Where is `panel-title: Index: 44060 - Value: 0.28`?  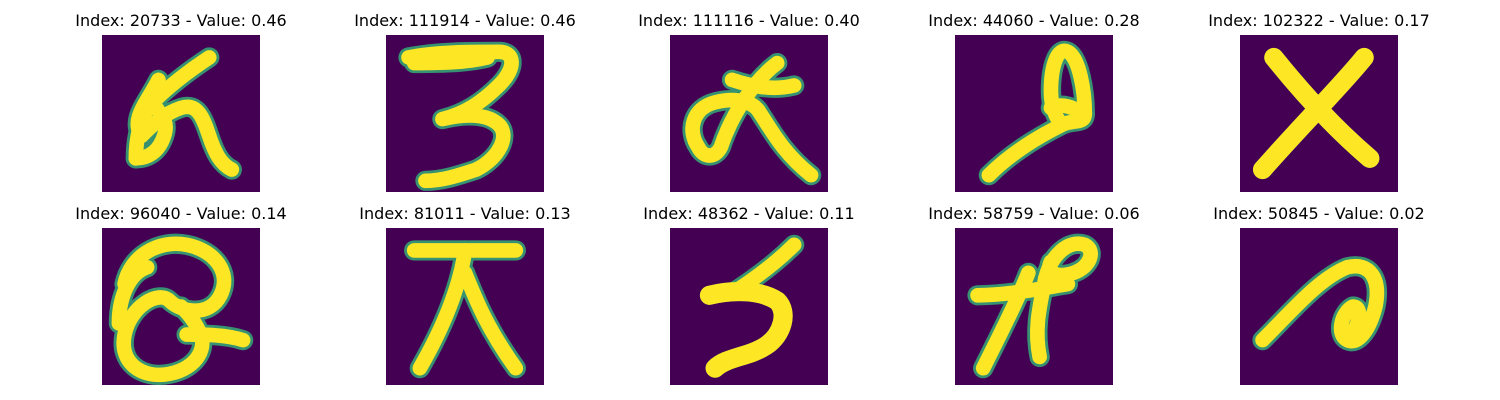
panel-title: Index: 44060 - Value: 0.28 is located at coordinates (1034, 20).